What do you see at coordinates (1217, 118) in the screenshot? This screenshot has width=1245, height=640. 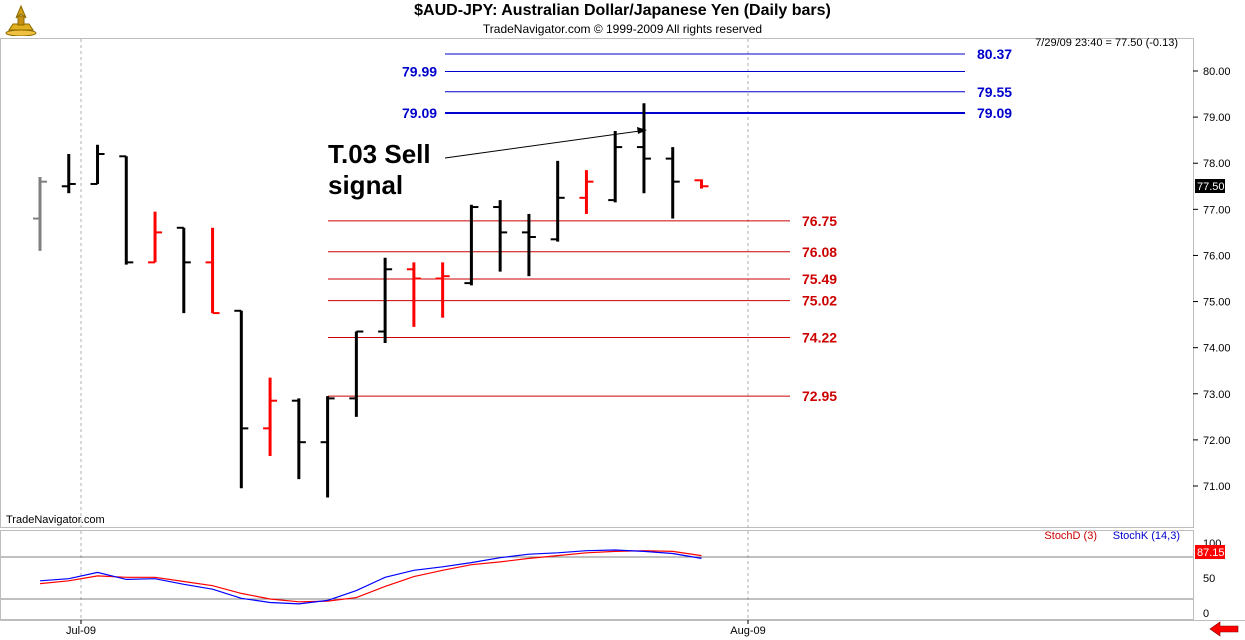 I see `y-tick-label: 79.00` at bounding box center [1217, 118].